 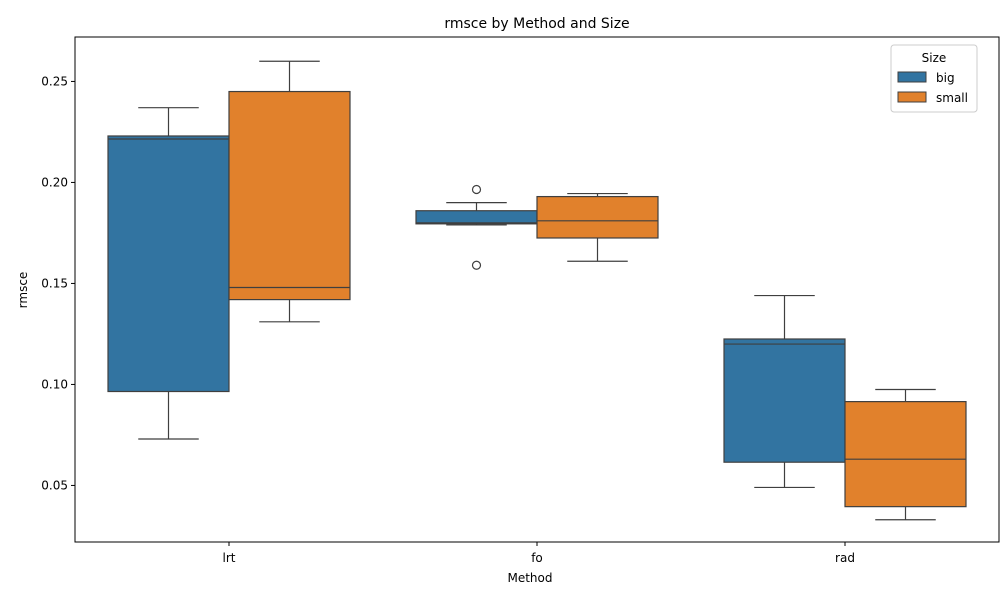 I want to click on y-axis: 0.05 0.10 0.15 0.20 0.25, so click(x=58, y=283).